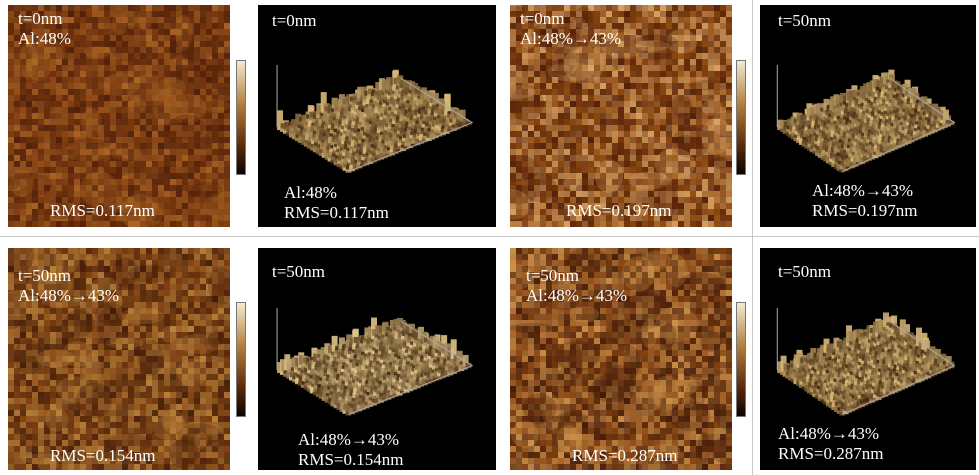  I want to click on panel-7-line-0: t=50nm, so click(805, 271).